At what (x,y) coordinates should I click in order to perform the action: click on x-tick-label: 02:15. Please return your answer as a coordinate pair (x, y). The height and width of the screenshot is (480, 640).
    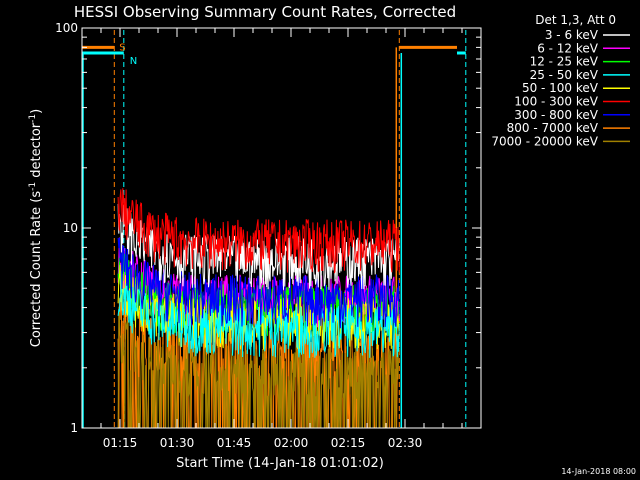
    Looking at the image, I should click on (348, 443).